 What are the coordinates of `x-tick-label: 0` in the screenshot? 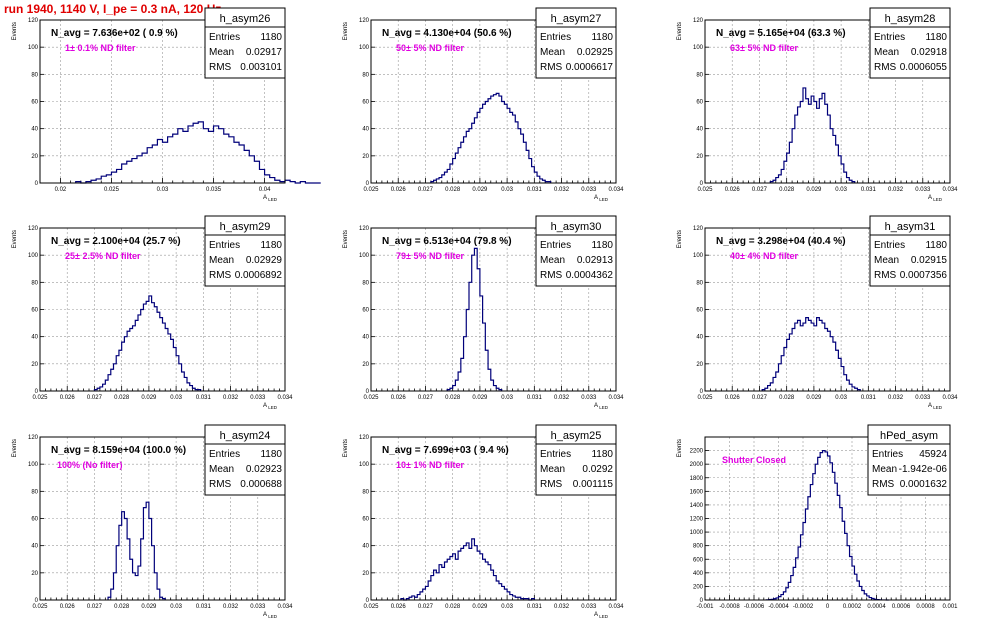 It's located at (828, 607).